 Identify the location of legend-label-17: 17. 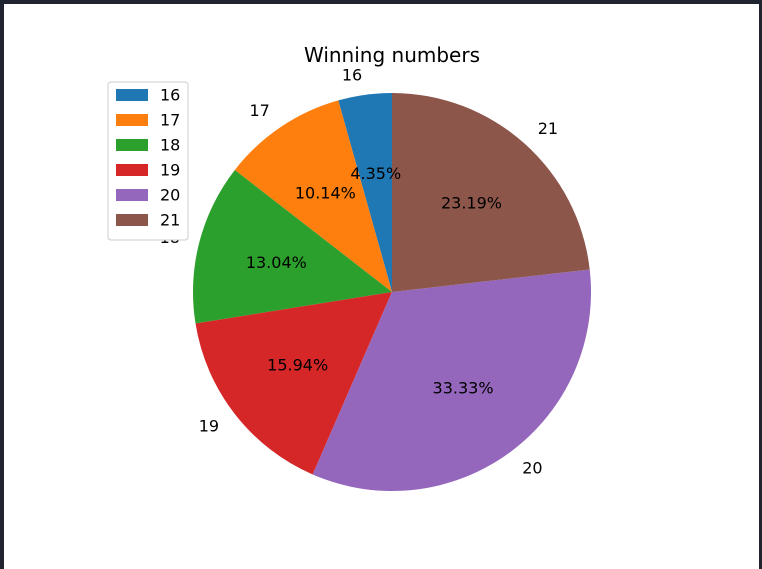
(170, 120).